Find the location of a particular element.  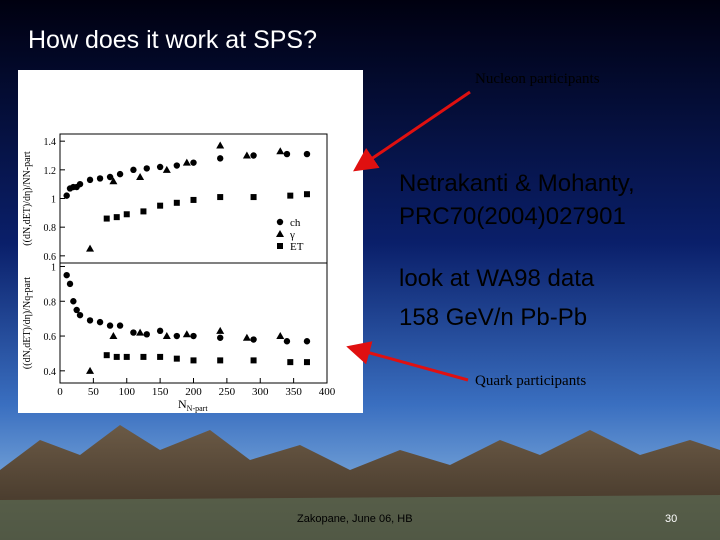

page-number: 30 is located at coordinates (671, 519).